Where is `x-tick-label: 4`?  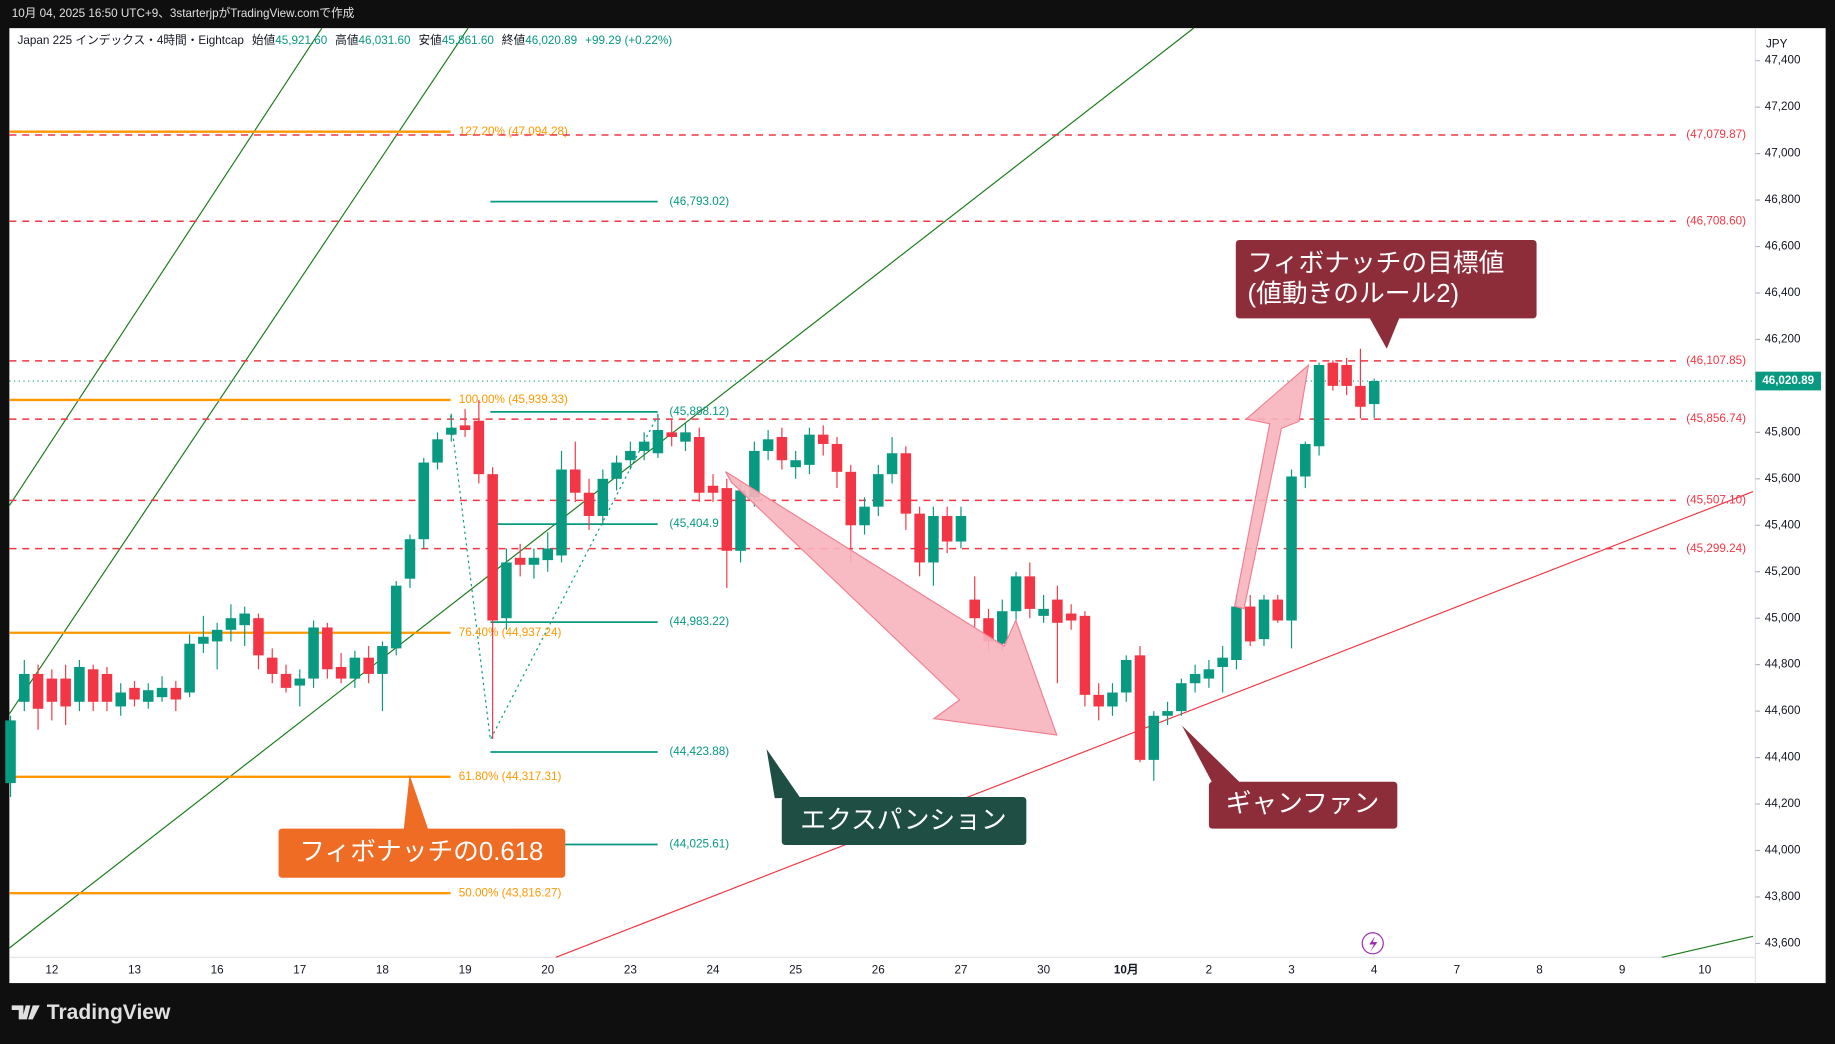
x-tick-label: 4 is located at coordinates (1374, 969).